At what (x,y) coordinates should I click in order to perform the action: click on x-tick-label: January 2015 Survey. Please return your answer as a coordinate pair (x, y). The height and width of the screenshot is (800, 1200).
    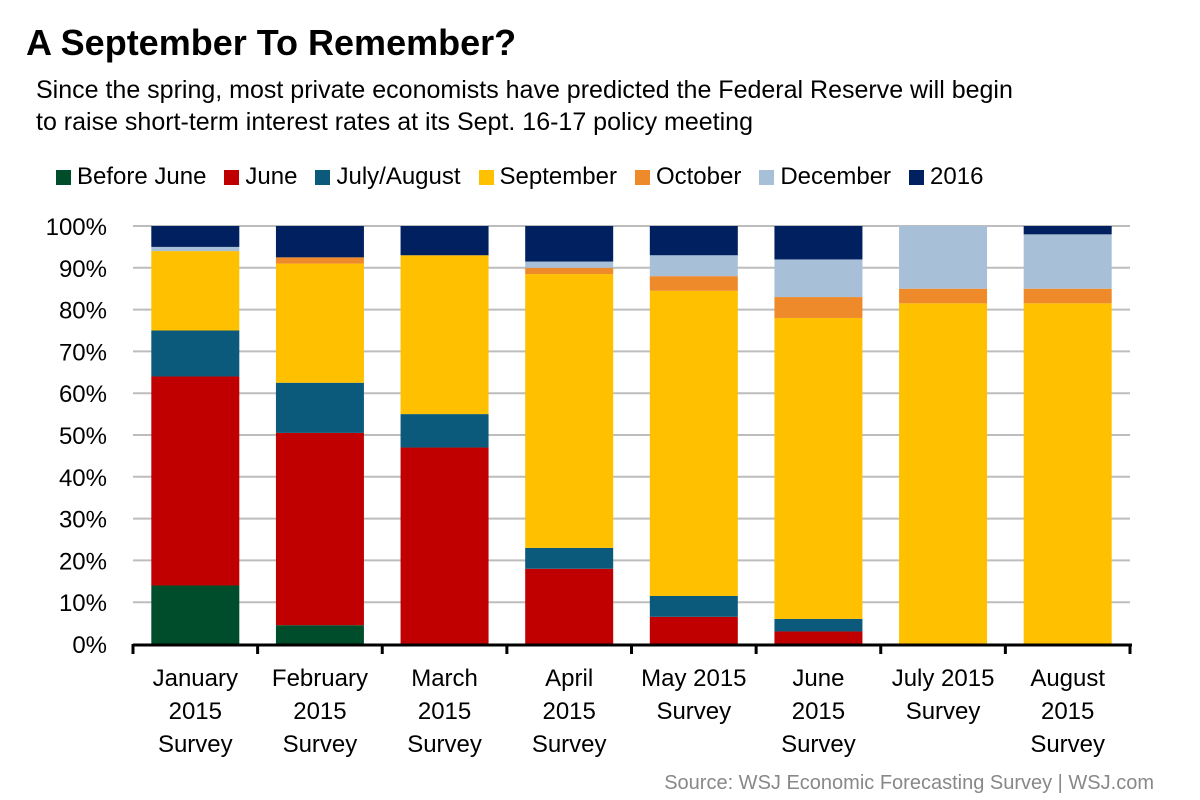
    Looking at the image, I should click on (195, 711).